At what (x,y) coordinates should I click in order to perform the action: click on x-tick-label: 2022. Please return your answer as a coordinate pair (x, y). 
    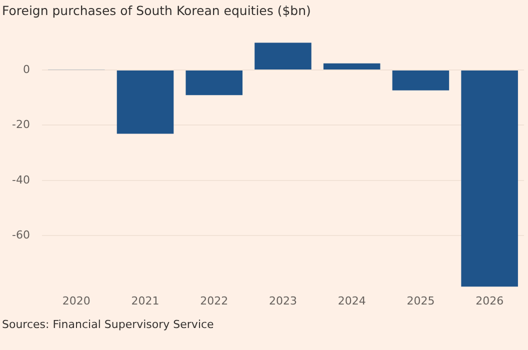
    Looking at the image, I should click on (214, 301).